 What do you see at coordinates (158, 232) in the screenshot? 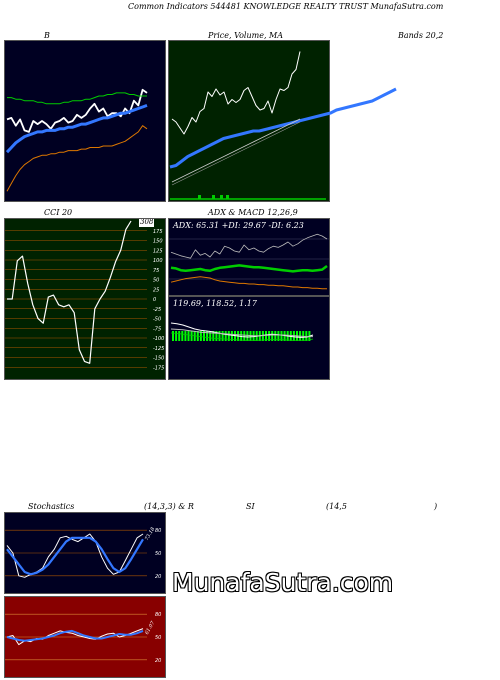
I see `cci-tick-label-0: 175` at bounding box center [158, 232].